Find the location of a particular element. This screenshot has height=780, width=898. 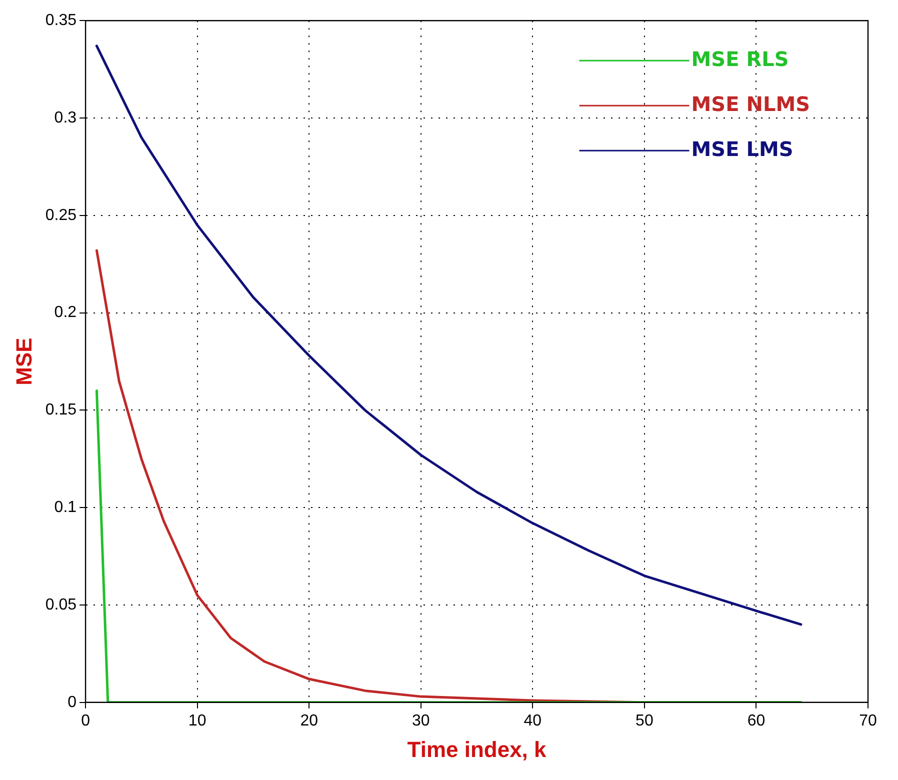

text: MSE NLMS is located at coordinates (750, 104).